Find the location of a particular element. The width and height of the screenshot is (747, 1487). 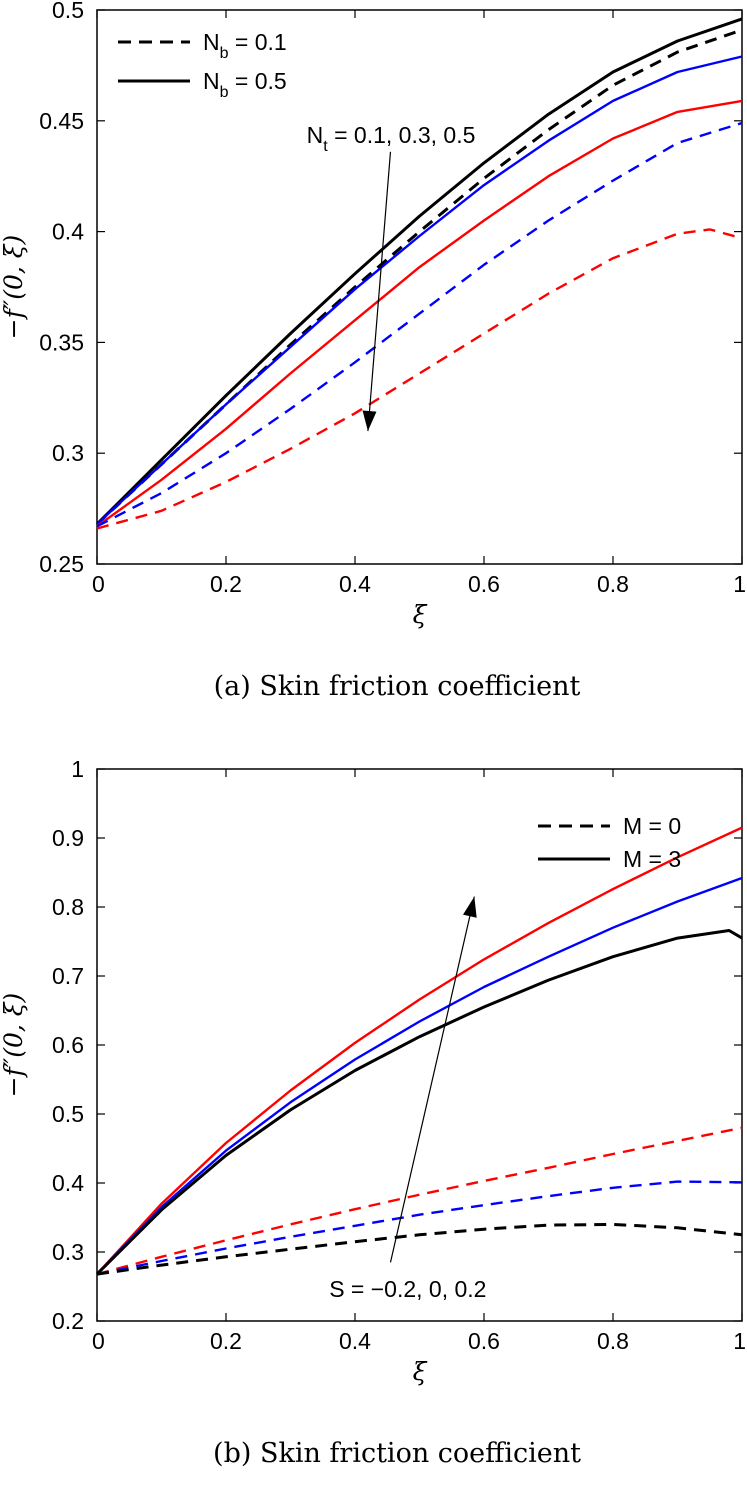

y-tick-label: 0.7 is located at coordinates (68, 976).